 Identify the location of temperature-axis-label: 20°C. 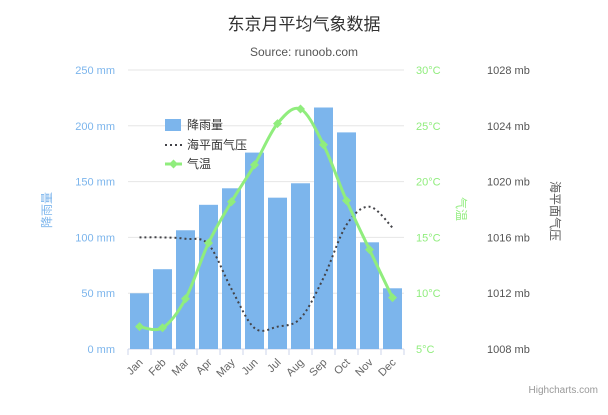
(428, 183).